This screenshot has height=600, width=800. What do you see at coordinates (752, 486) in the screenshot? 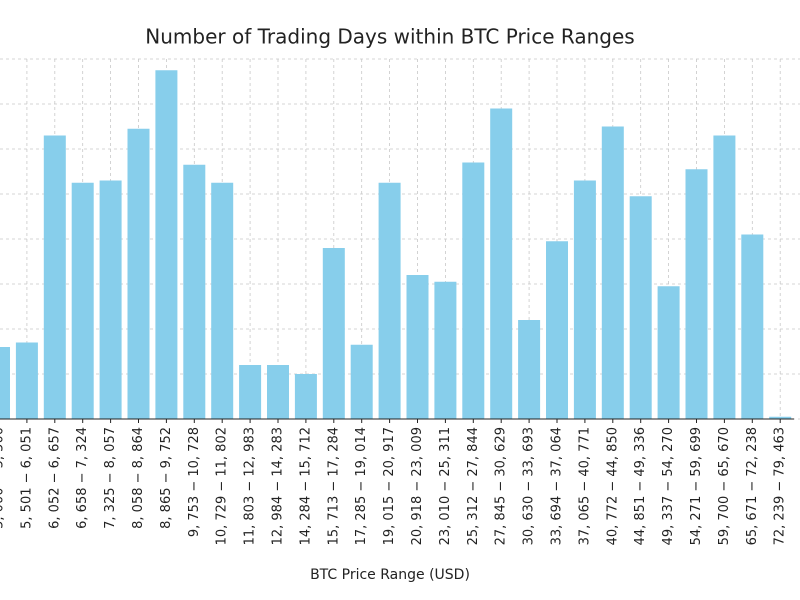
I see `x-tick-label: 65, 671 − 72, 238` at bounding box center [752, 486].